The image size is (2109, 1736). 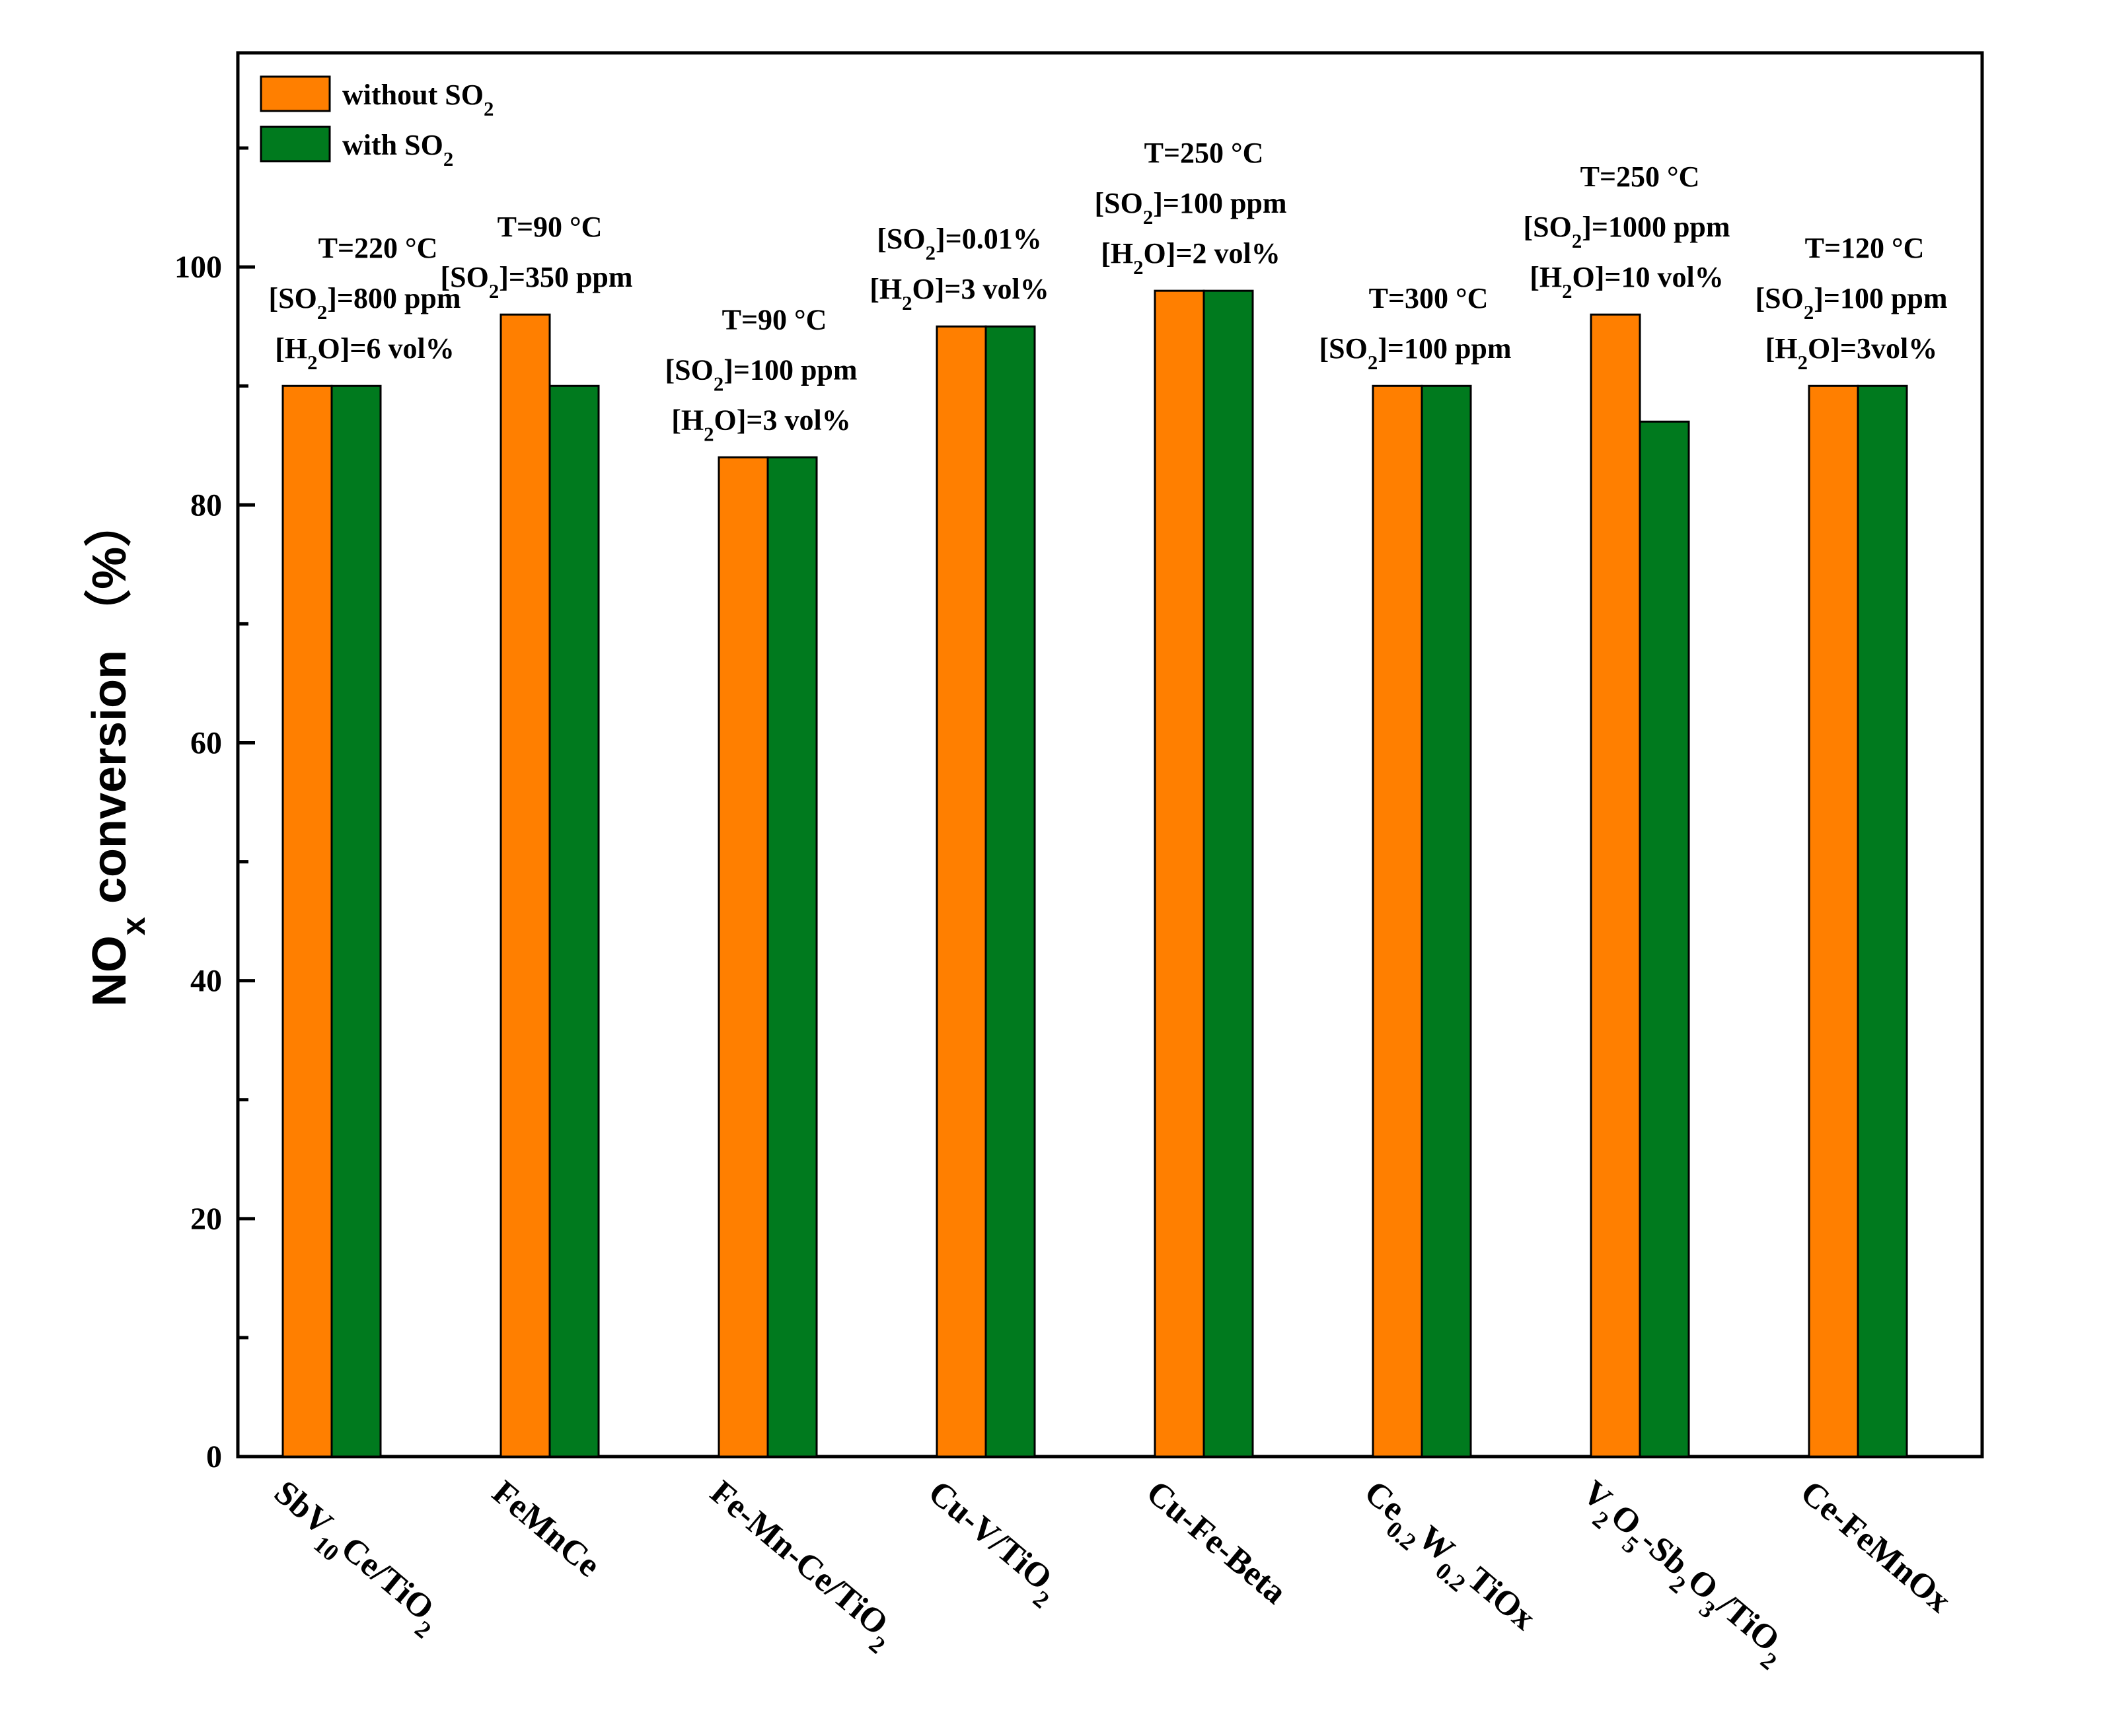 What do you see at coordinates (1627, 282) in the screenshot?
I see `condition-annotation: [H2O]=10 vol%` at bounding box center [1627, 282].